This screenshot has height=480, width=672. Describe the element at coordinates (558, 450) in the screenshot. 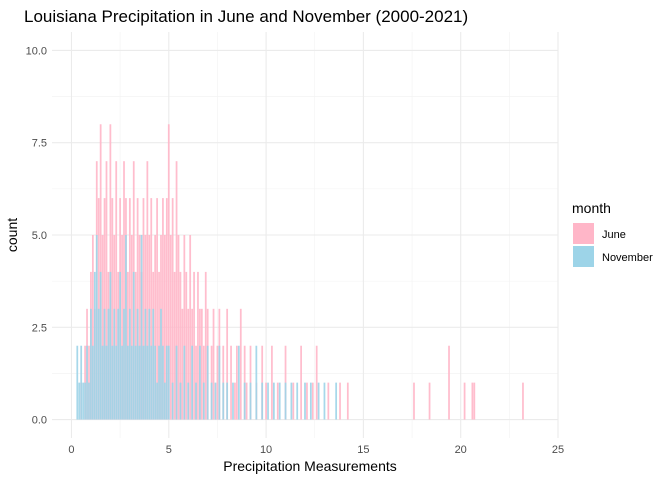

I see `x-tick-label: 25` at that location.